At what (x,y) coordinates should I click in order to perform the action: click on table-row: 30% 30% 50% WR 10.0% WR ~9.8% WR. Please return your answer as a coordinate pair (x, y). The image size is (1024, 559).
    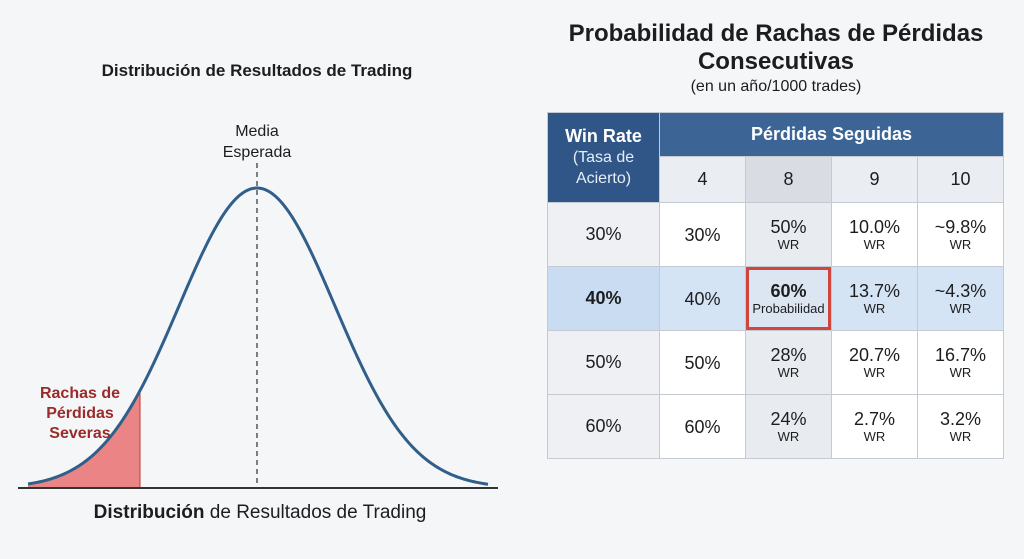
    Looking at the image, I should click on (775, 234).